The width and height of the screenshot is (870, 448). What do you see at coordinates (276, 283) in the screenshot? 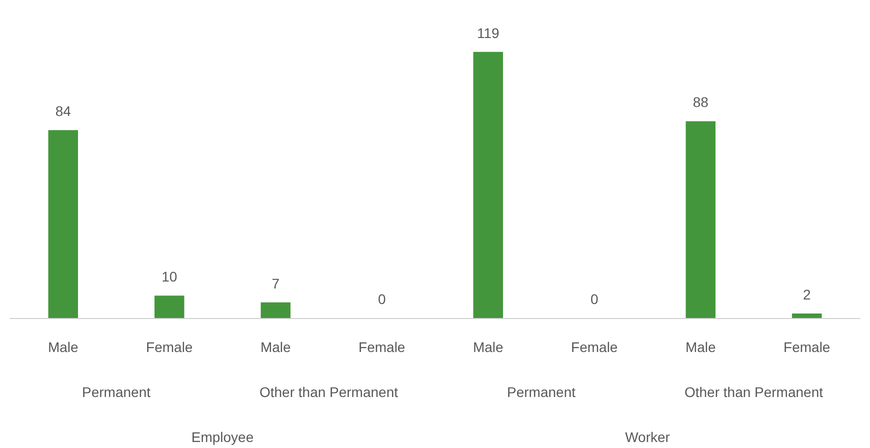
I see `data-label: 7` at bounding box center [276, 283].